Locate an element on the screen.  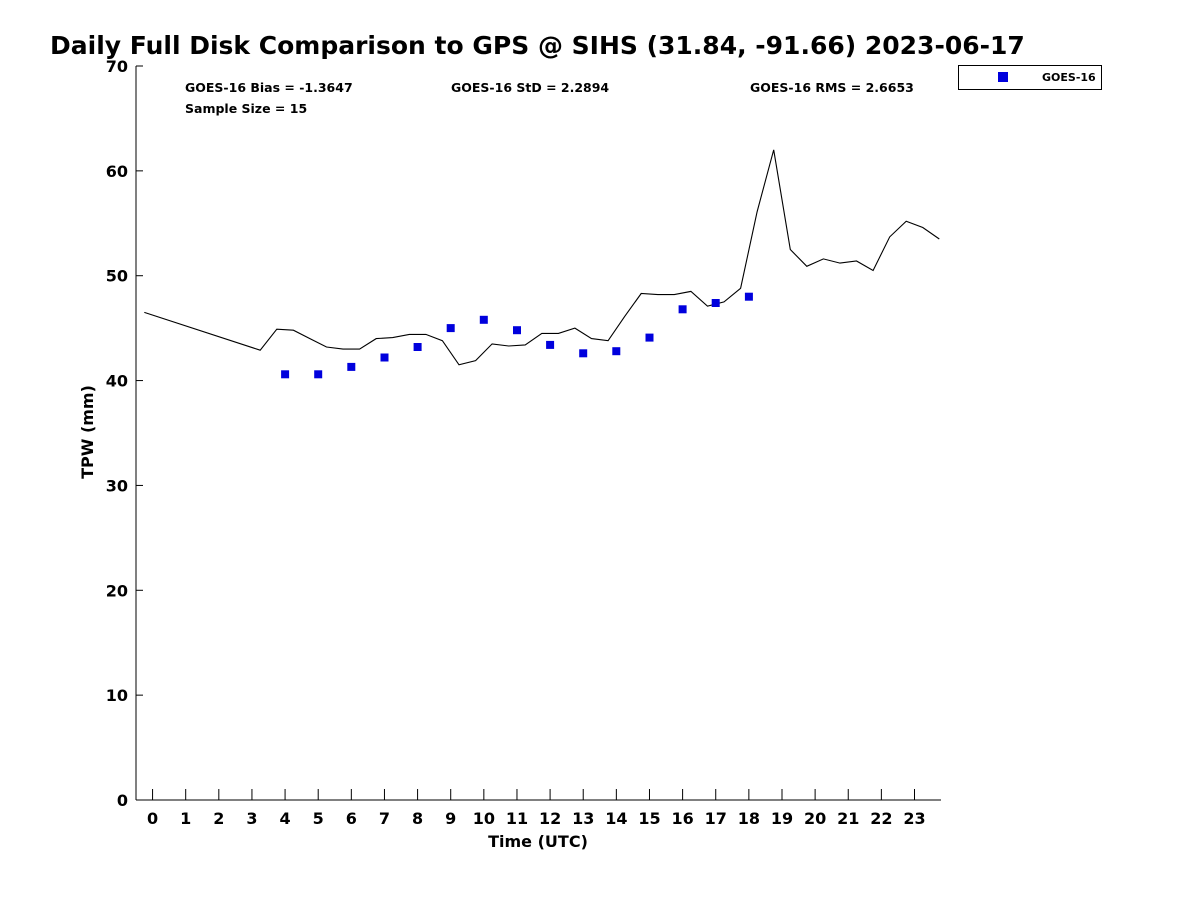
x-tick-label: 10 is located at coordinates (484, 818).